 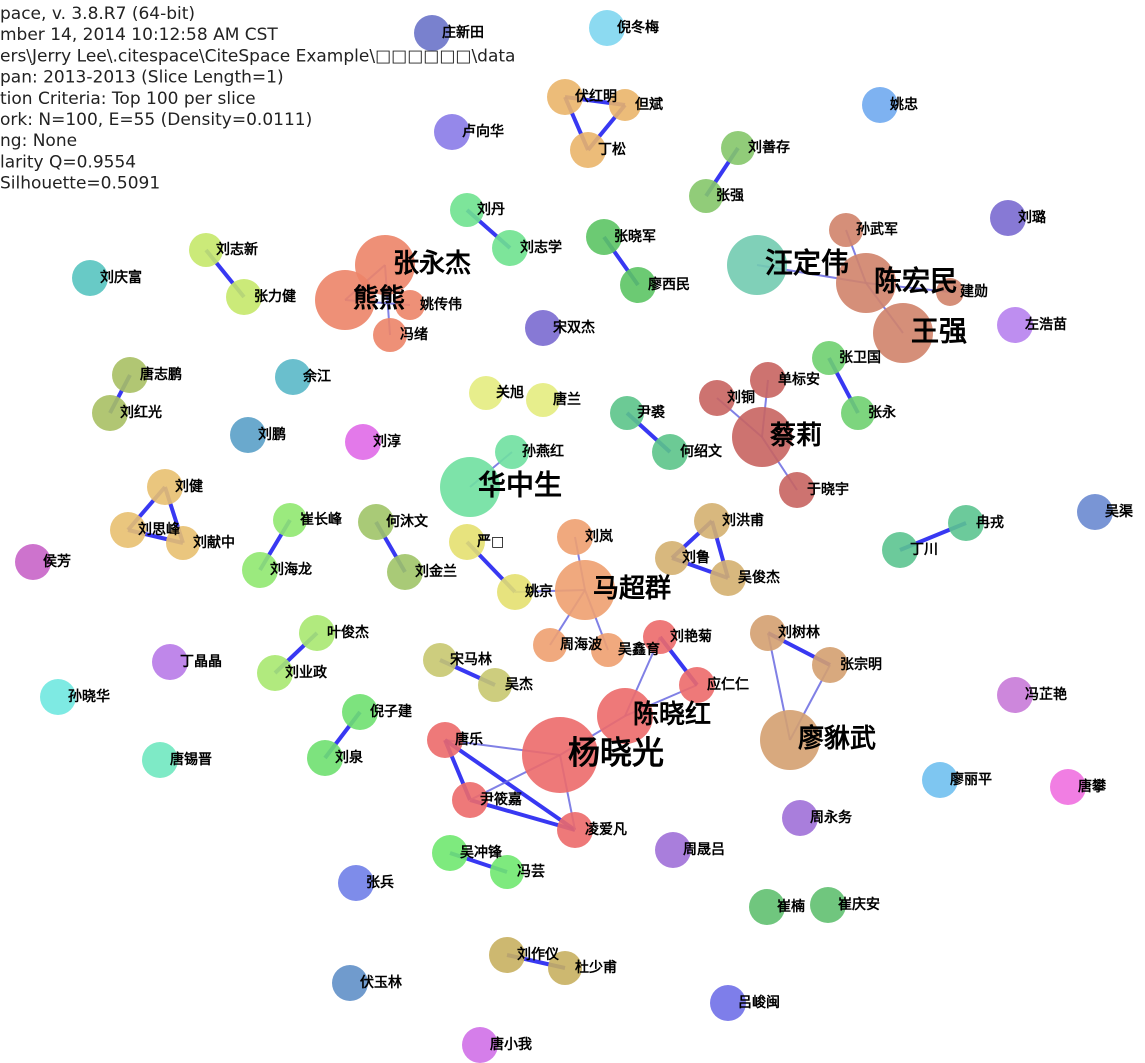 I want to click on node-label: 张晓军, so click(x=635, y=236).